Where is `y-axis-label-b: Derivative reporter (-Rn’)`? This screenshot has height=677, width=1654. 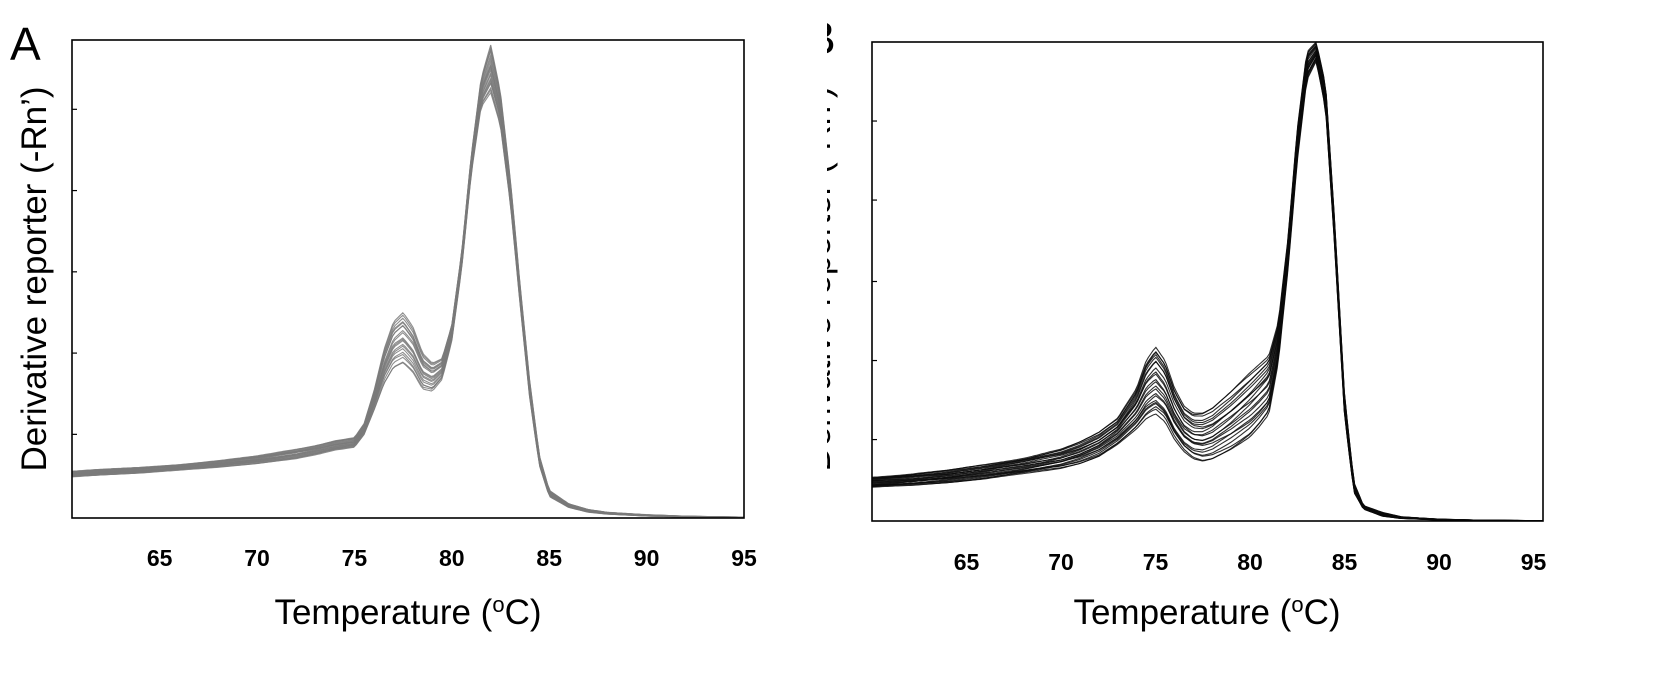
y-axis-label-b: Derivative reporter (-Rn’) is located at coordinates (832, 278).